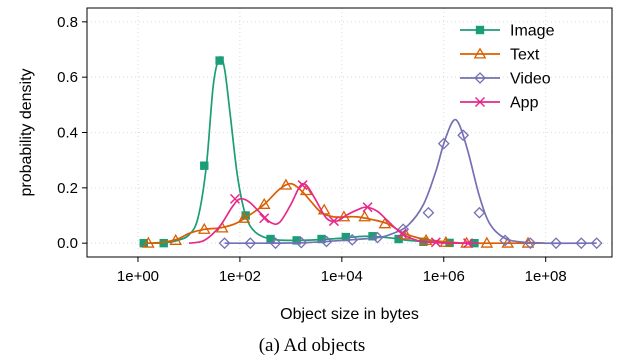  I want to click on series-app, so click(334, 214).